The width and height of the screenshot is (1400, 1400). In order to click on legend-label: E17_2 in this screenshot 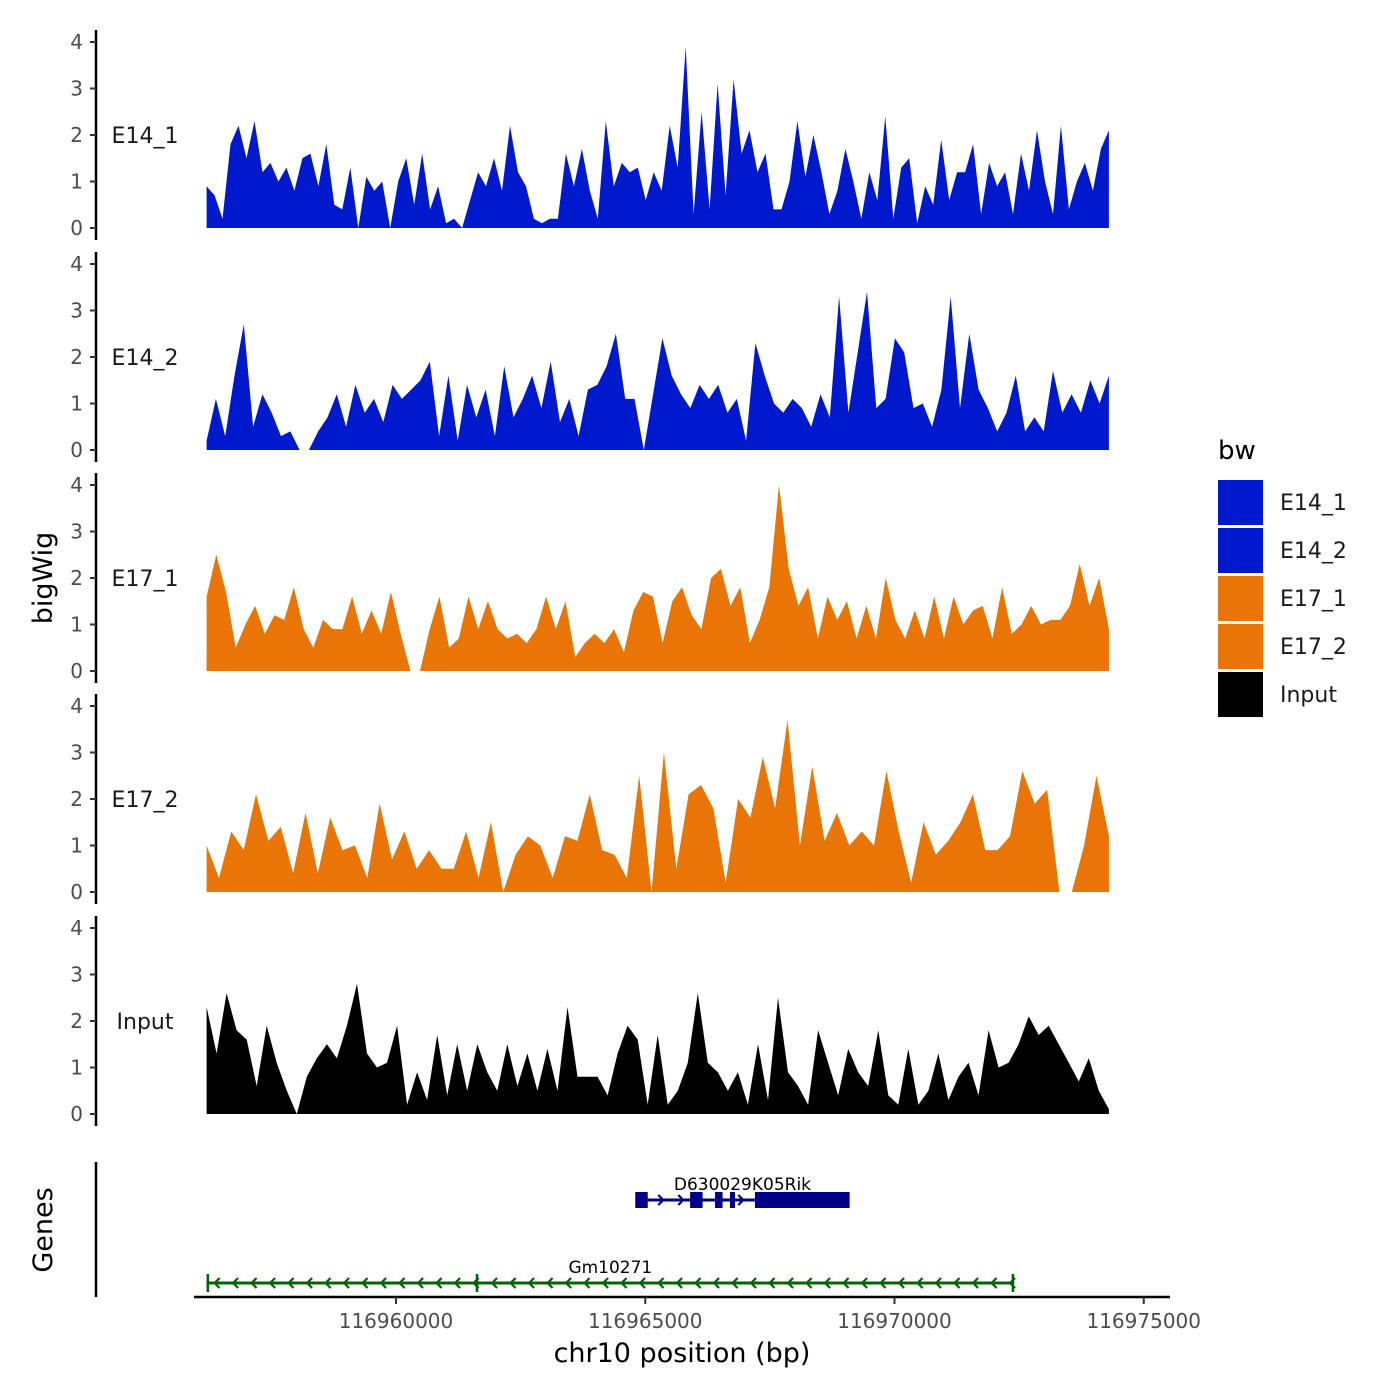, I will do `click(1313, 647)`.